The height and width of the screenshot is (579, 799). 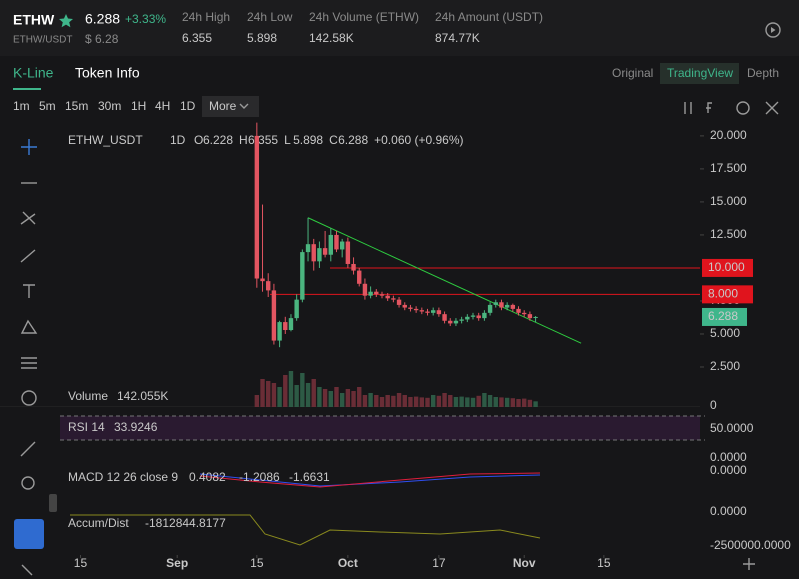 What do you see at coordinates (105, 140) in the screenshot?
I see `legend-symbol: ETHW_USDT` at bounding box center [105, 140].